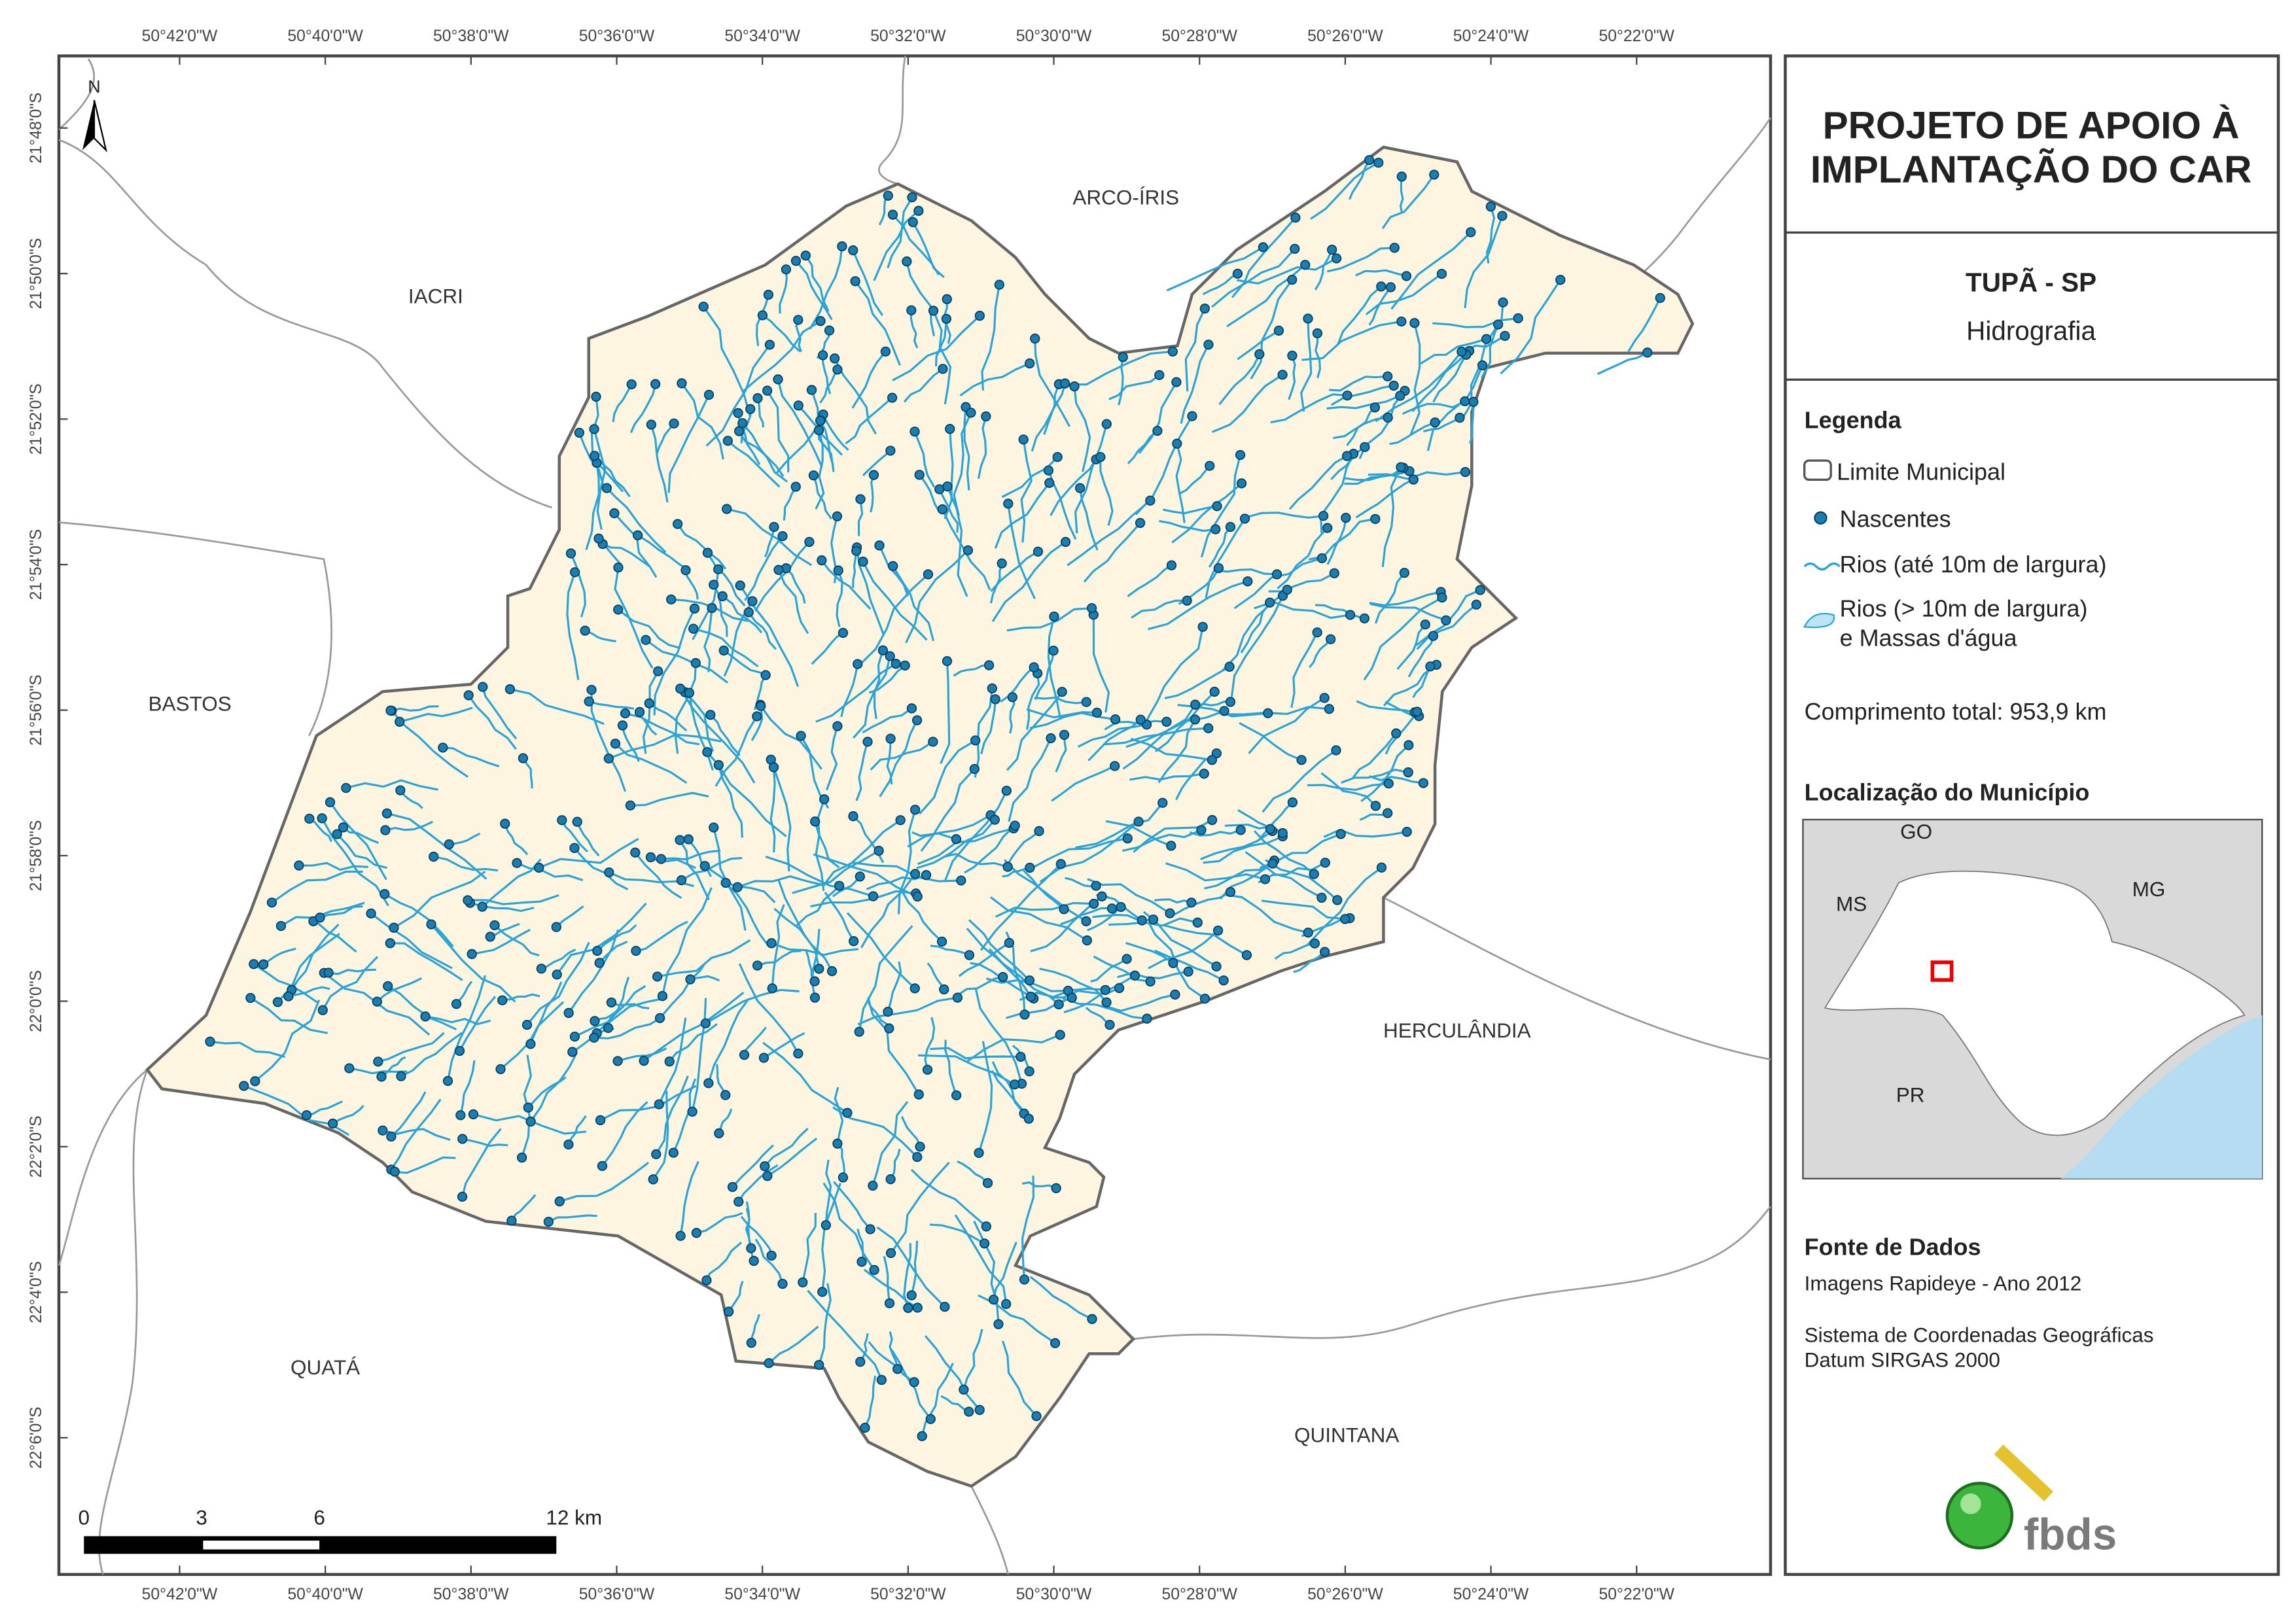  I want to click on subtitle: TUPÃ - SP, so click(2031, 282).